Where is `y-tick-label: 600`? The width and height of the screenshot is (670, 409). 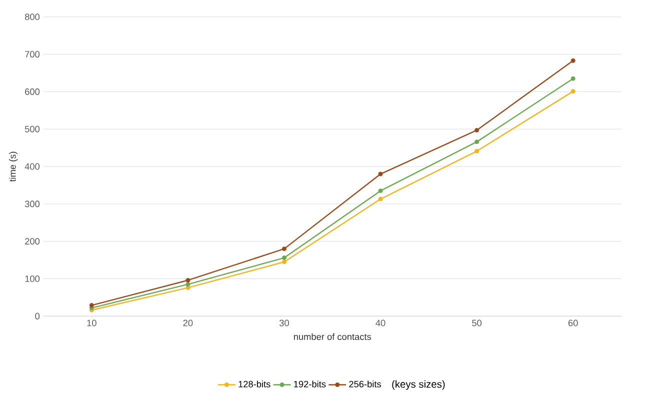 y-tick-label: 600 is located at coordinates (32, 91).